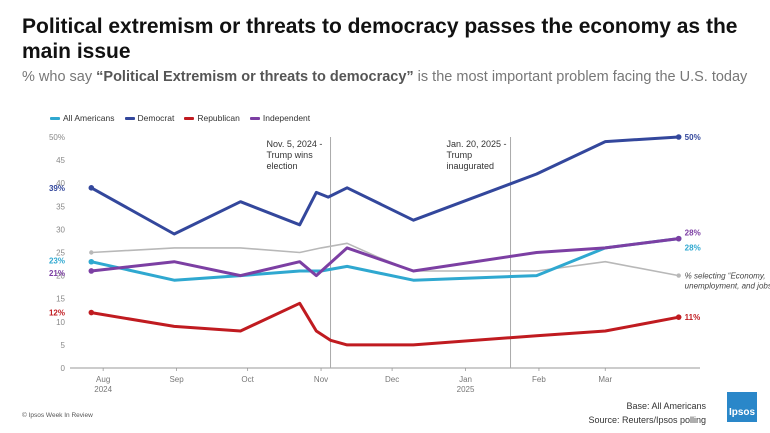 Image resolution: width=770 pixels, height=433 pixels. Describe the element at coordinates (218, 118) in the screenshot. I see `legend-label: Republican` at that location.